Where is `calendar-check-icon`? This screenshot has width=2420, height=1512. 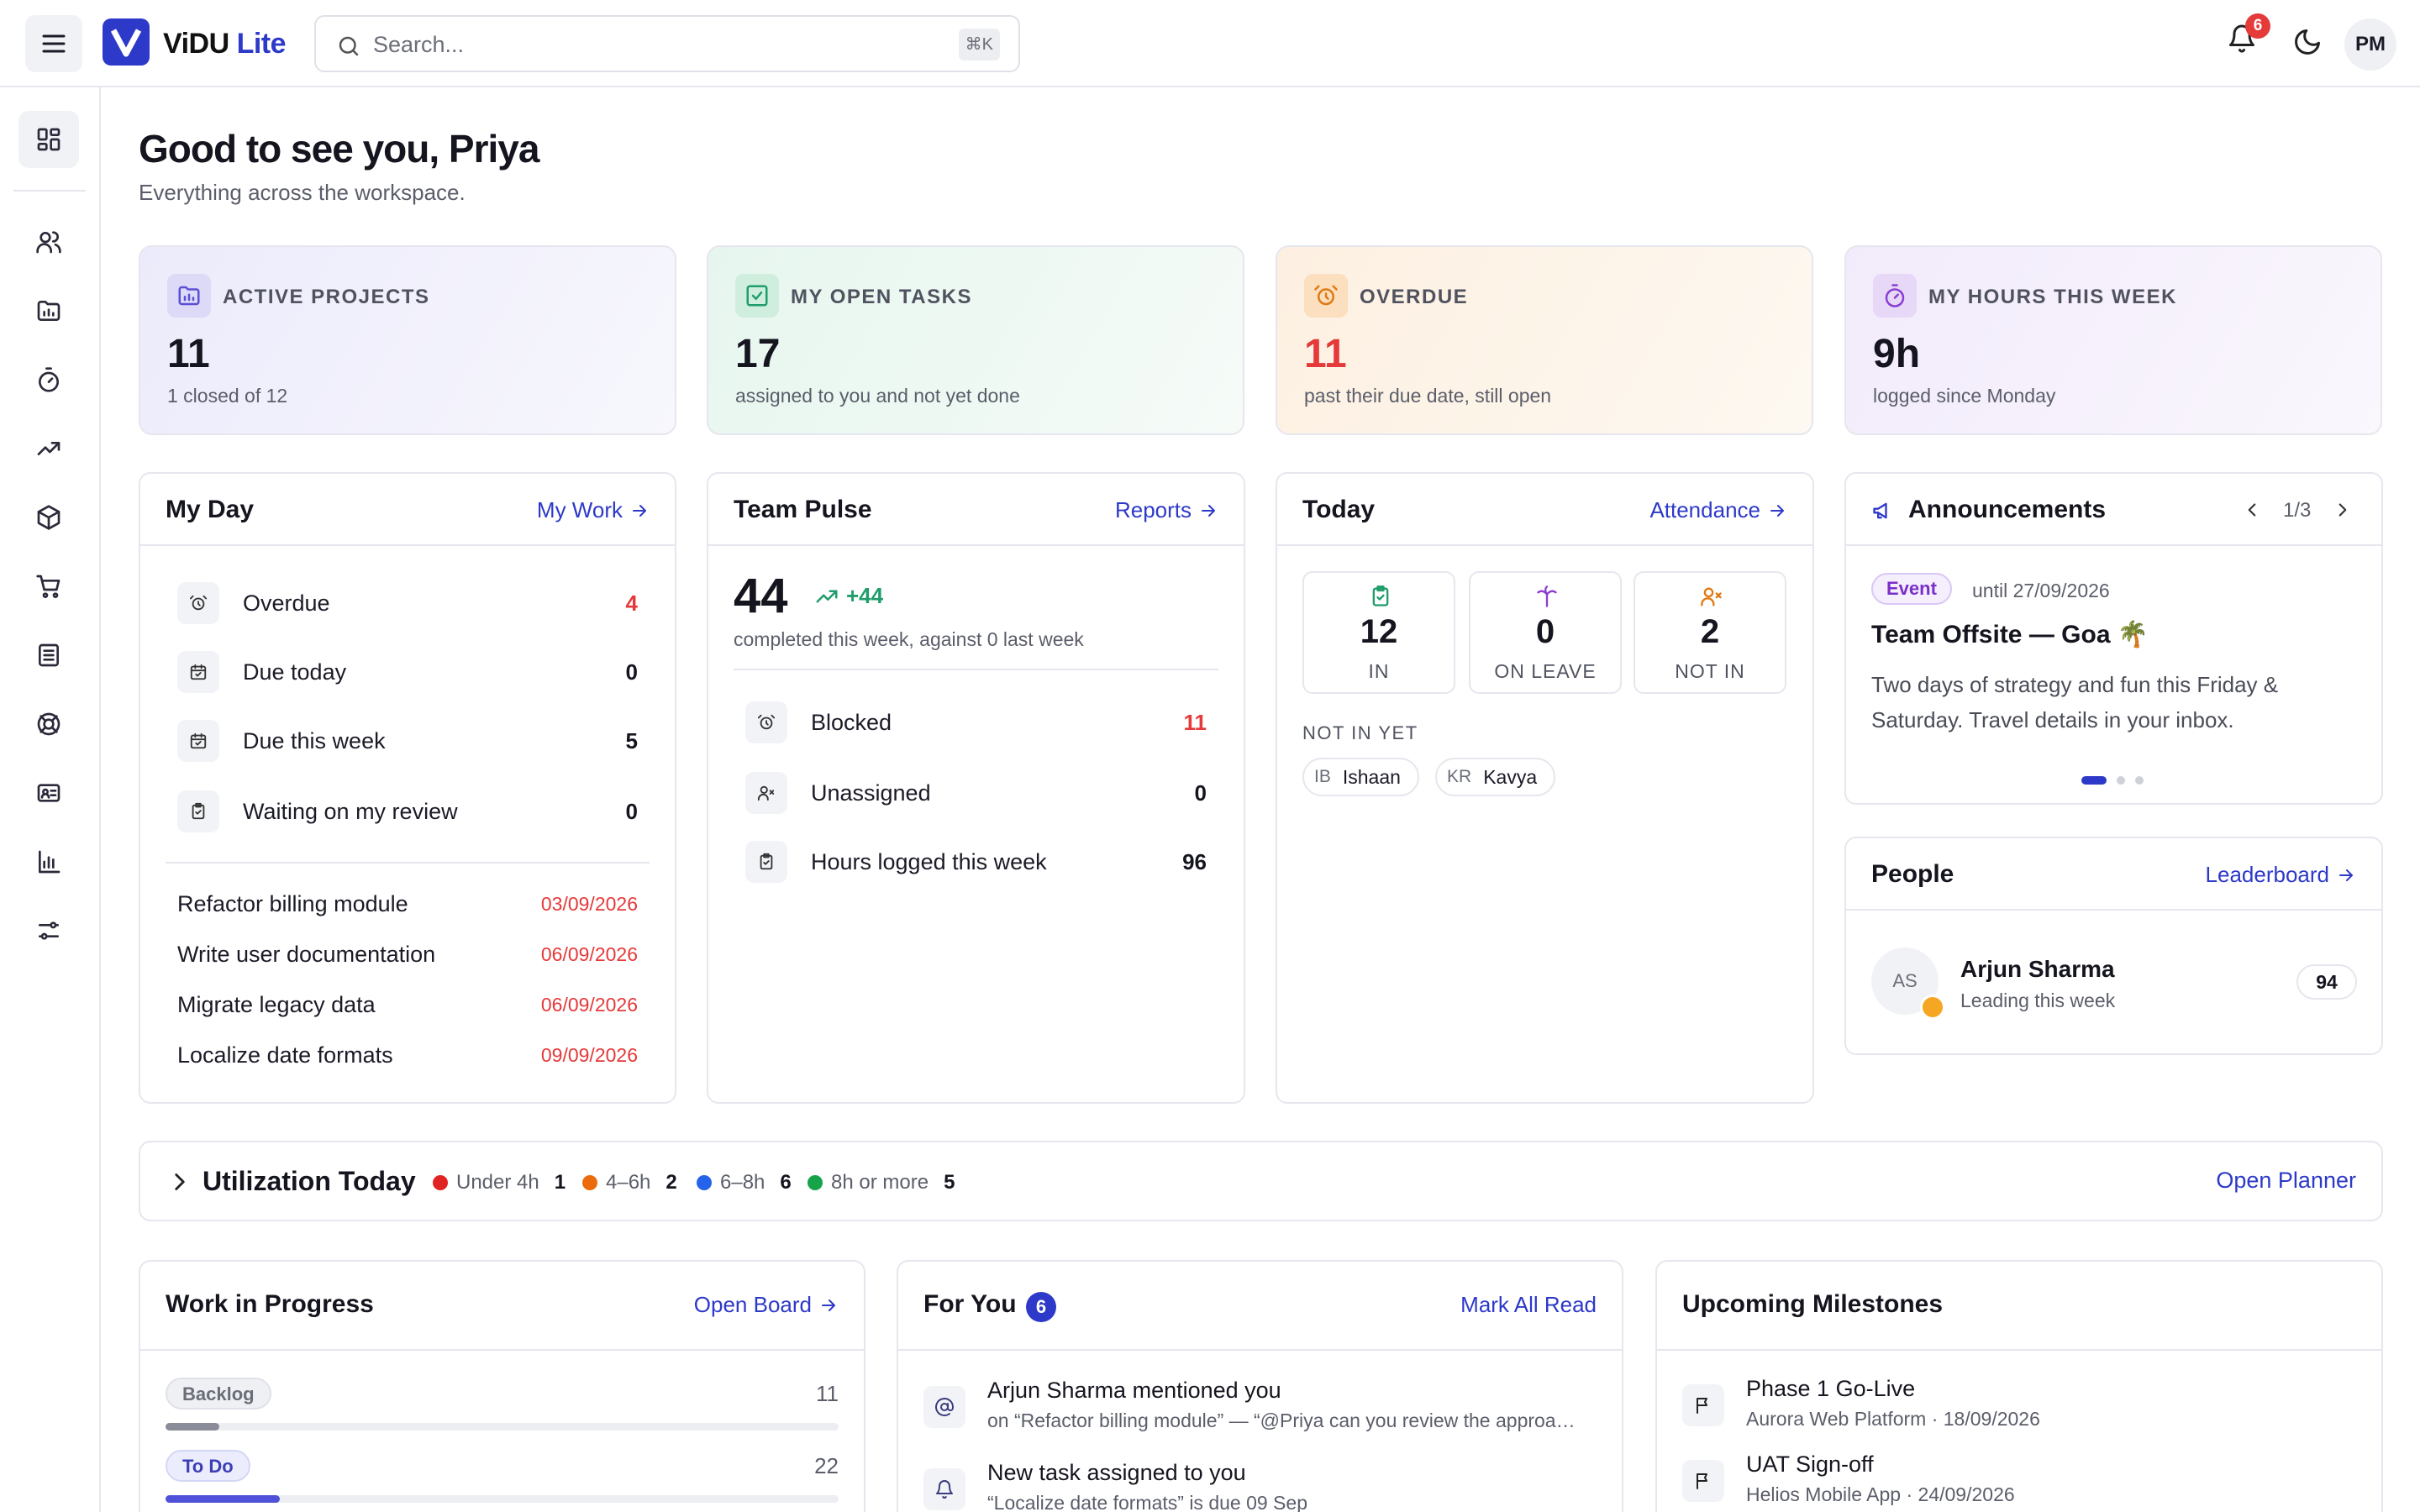
calendar-check-icon is located at coordinates (199, 672).